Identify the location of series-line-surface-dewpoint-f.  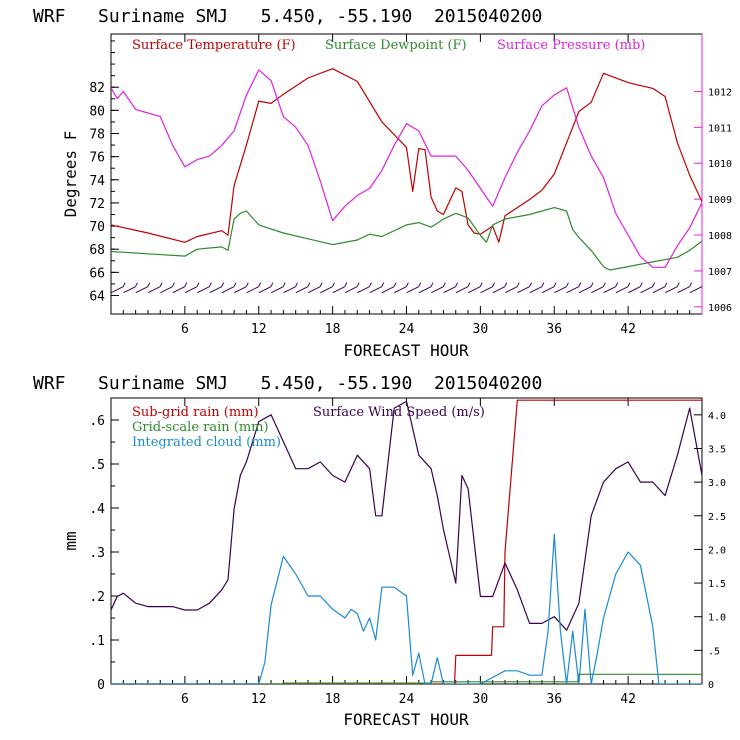
(406, 239).